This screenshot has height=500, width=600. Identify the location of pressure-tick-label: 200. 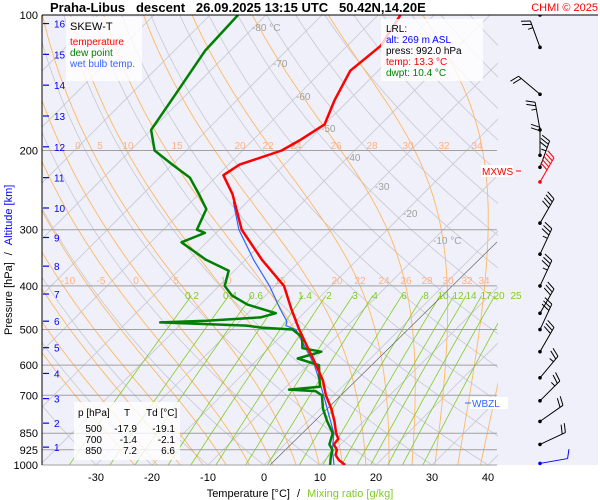
(29, 151).